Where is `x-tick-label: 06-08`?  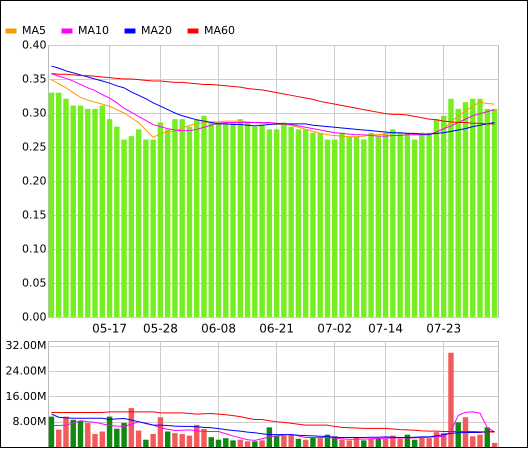 x-tick-label: 06-08 is located at coordinates (218, 329).